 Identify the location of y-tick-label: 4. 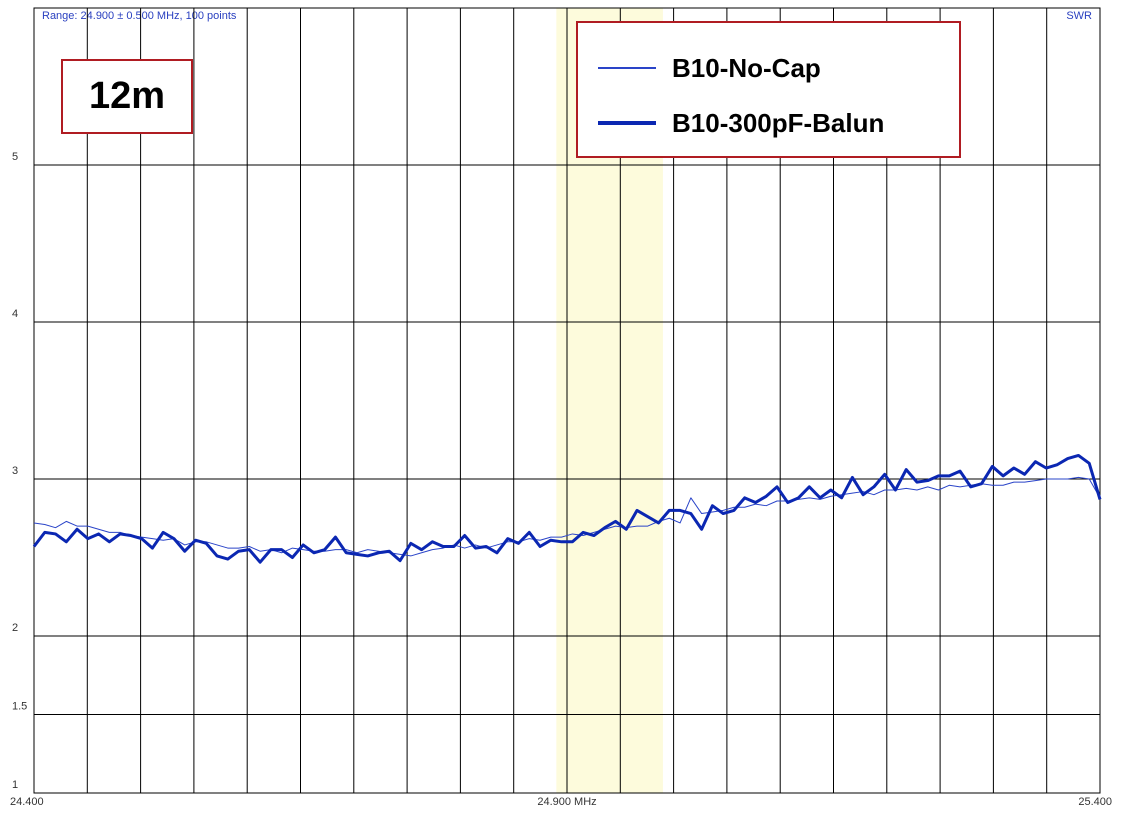
(15, 314).